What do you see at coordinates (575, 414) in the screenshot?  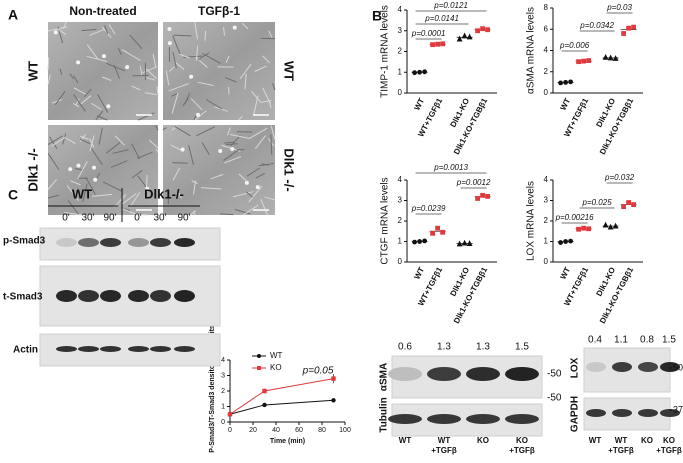 I see `row-label: GAPDH` at bounding box center [575, 414].